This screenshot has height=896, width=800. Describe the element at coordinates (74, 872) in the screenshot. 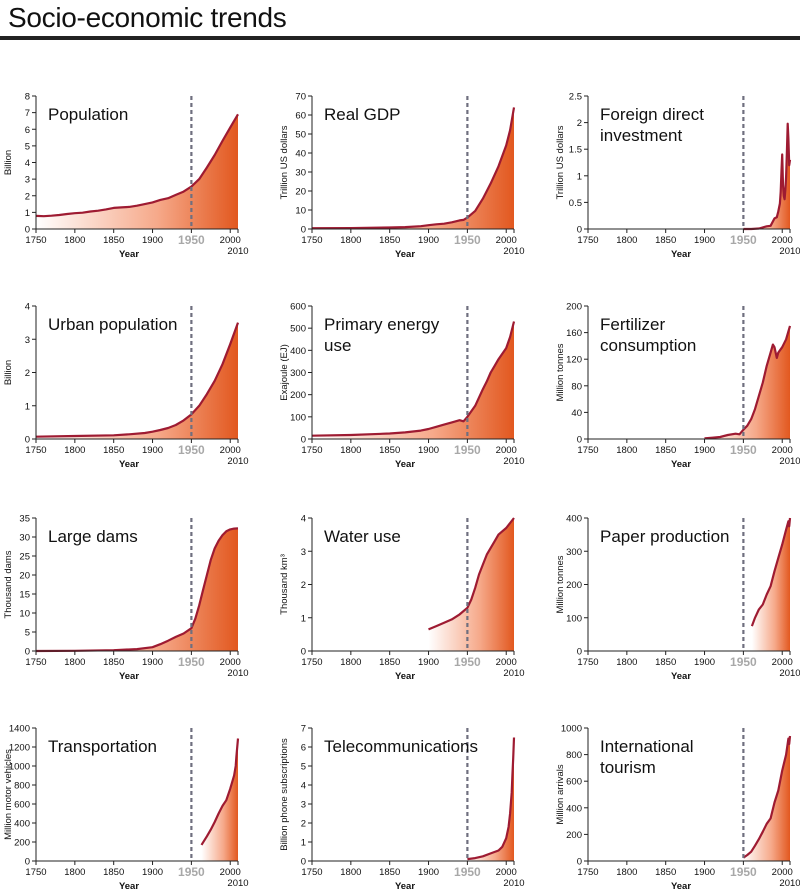

I see `transportation-x-tick-label: 1800` at that location.